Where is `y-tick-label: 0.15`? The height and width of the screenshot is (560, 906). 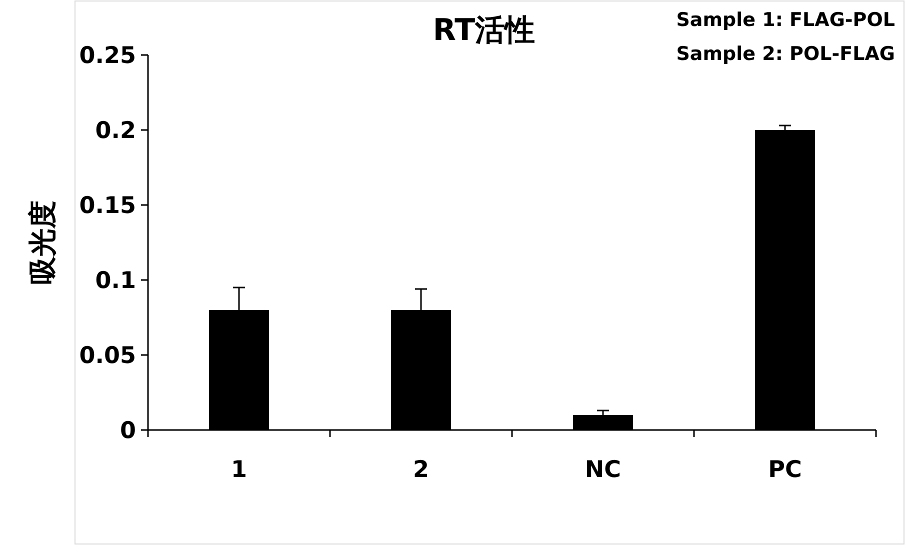 y-tick-label: 0.15 is located at coordinates (107, 206).